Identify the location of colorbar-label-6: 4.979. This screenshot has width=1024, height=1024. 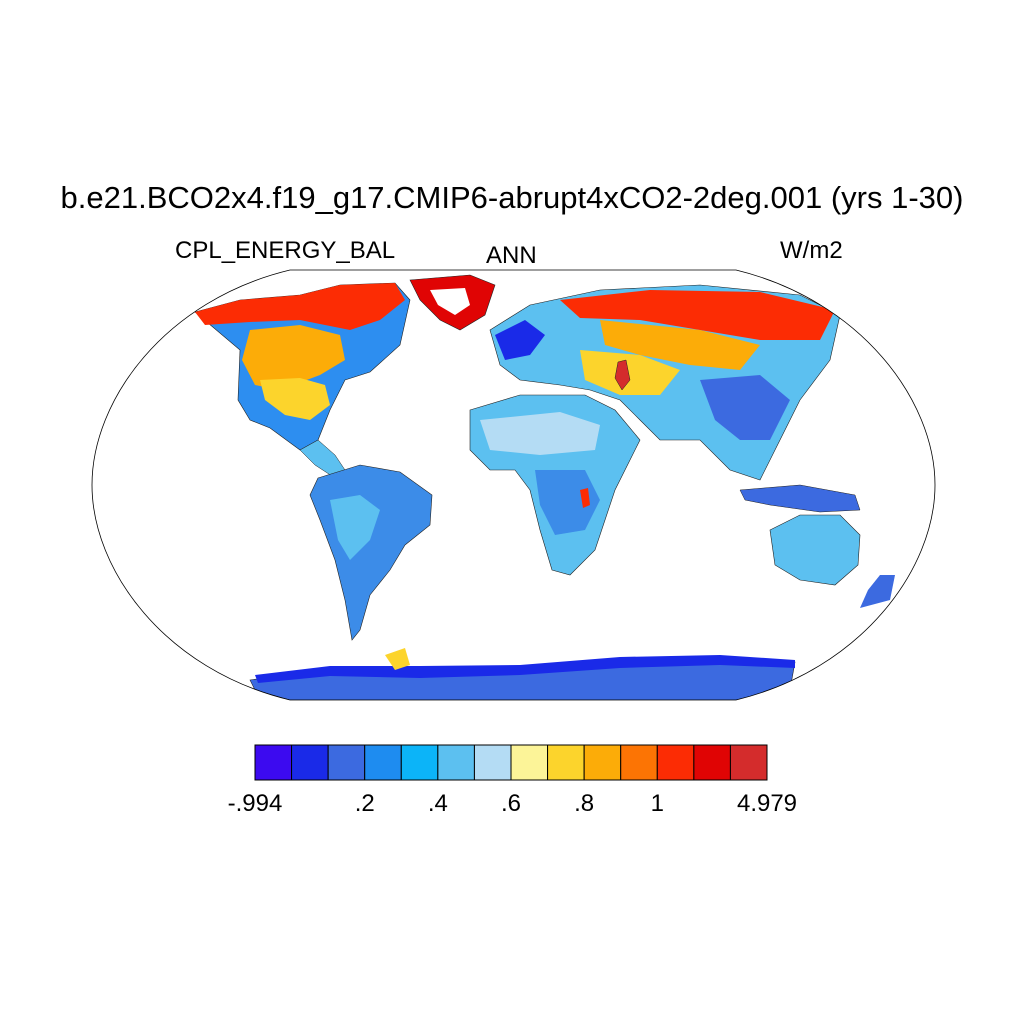
(767, 803).